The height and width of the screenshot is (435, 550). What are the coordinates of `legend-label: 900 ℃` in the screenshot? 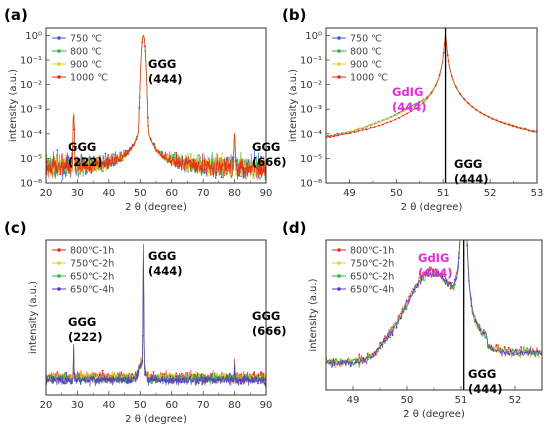 It's located at (366, 65).